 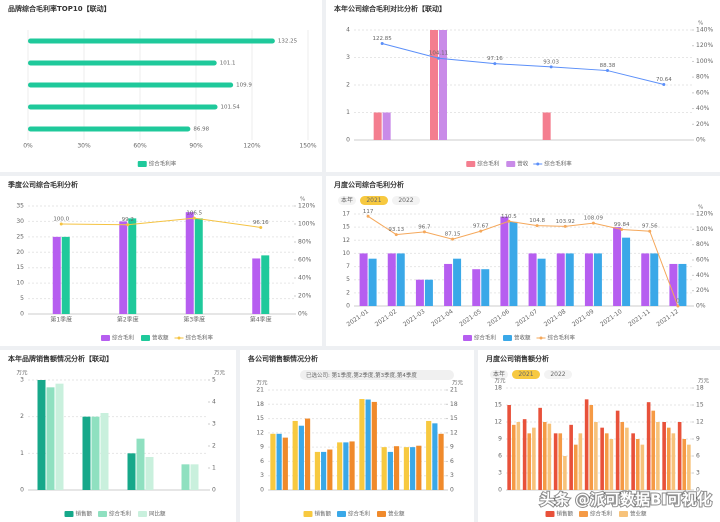 What do you see at coordinates (704, 45) in the screenshot?
I see `y2-tick-label: 120%` at bounding box center [704, 45].